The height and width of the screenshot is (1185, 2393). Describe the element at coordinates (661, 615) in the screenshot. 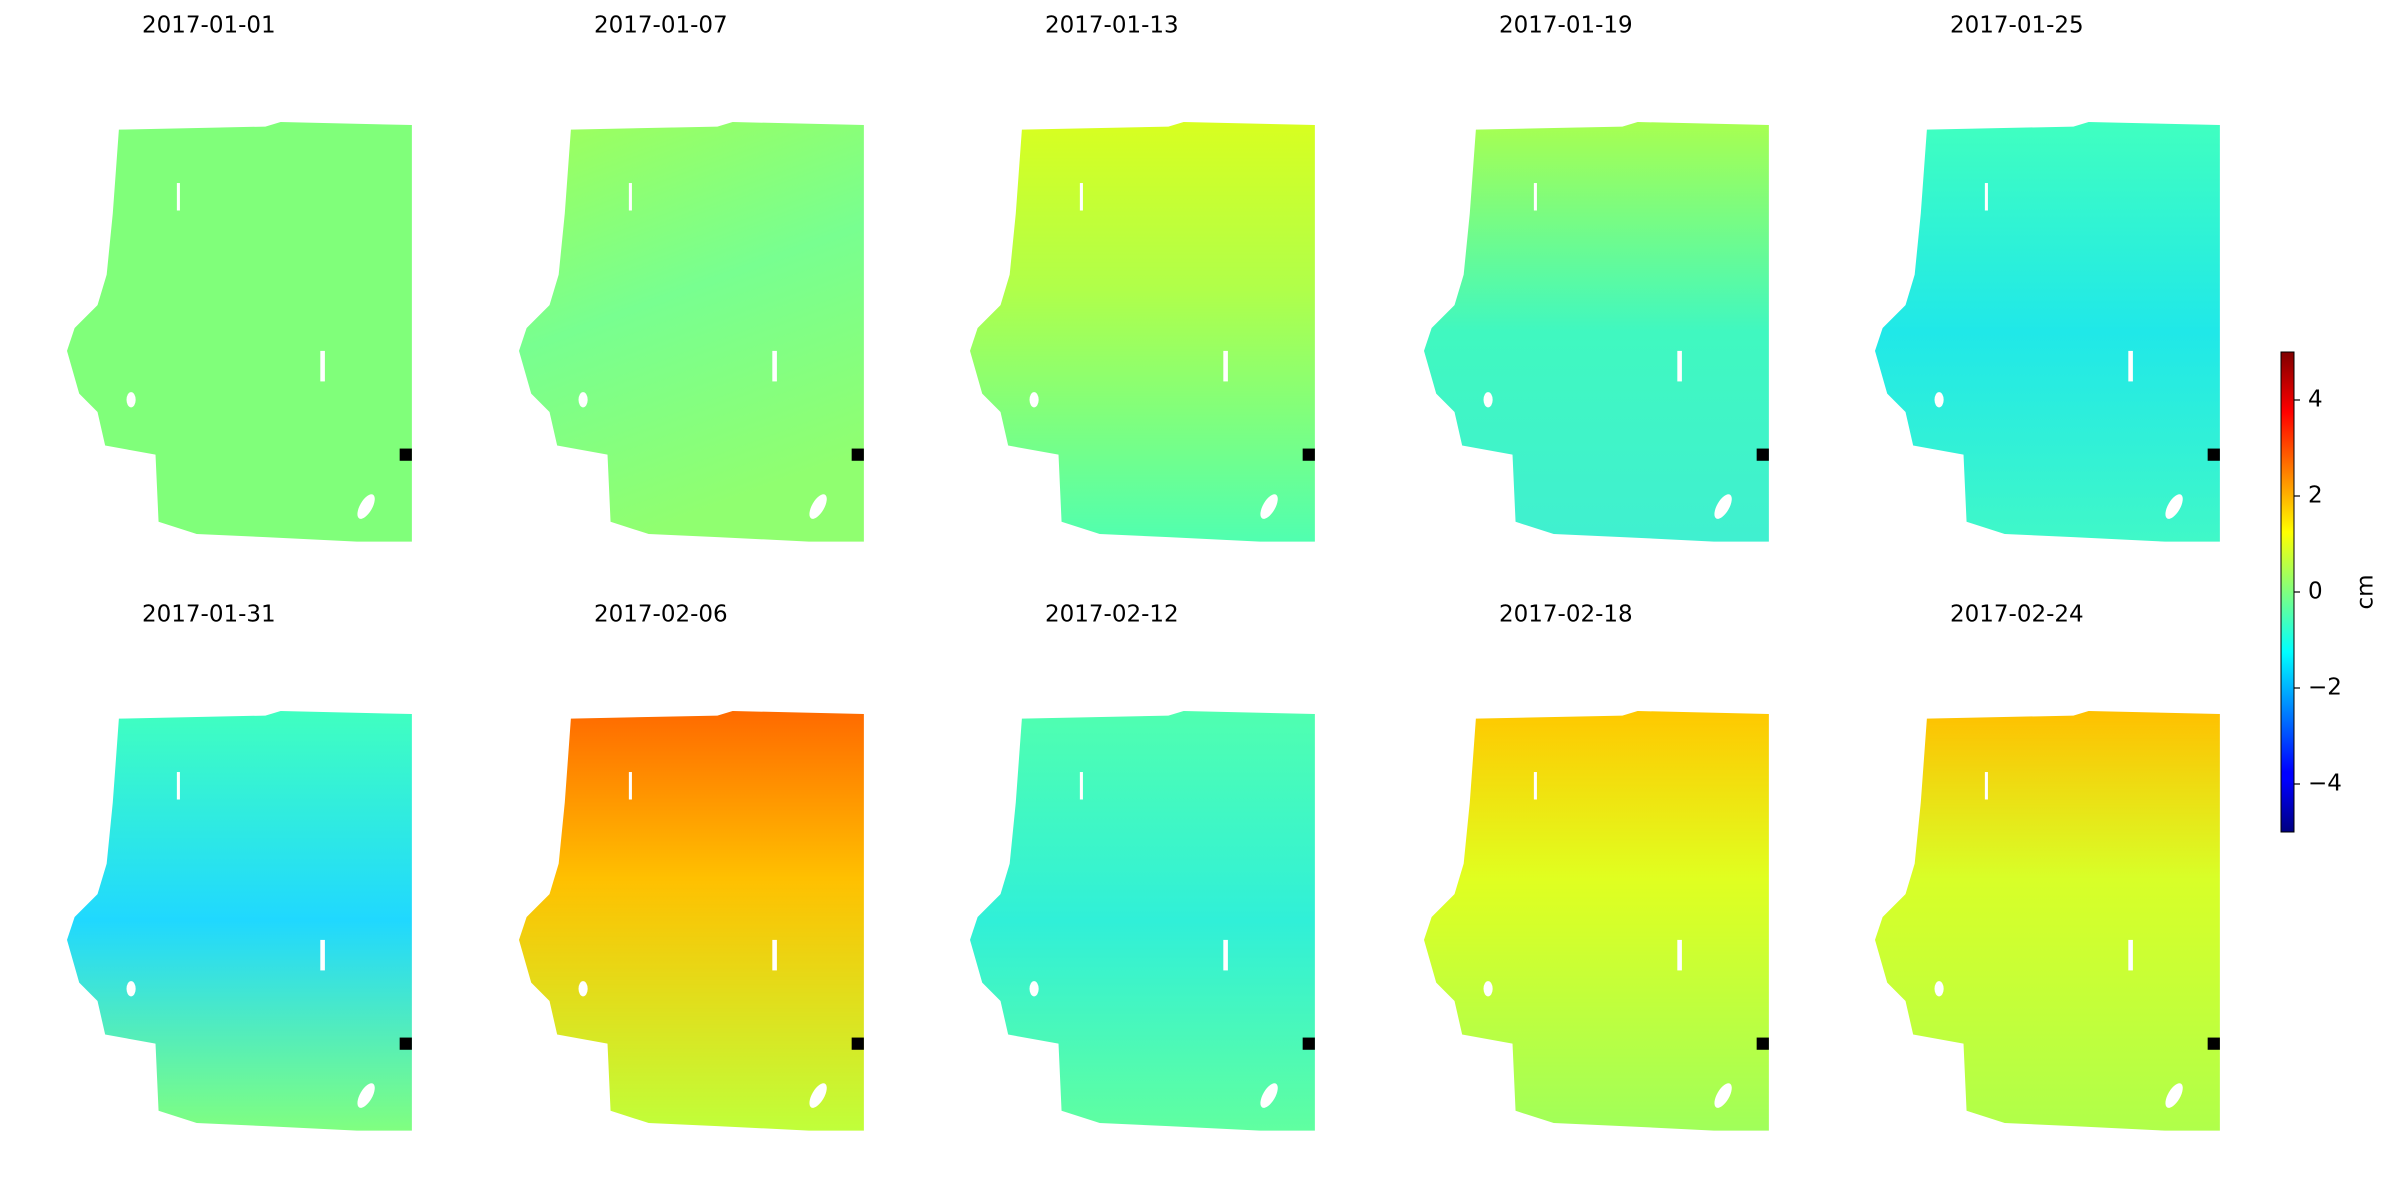

I see `panel-title: 2017-02-06` at that location.